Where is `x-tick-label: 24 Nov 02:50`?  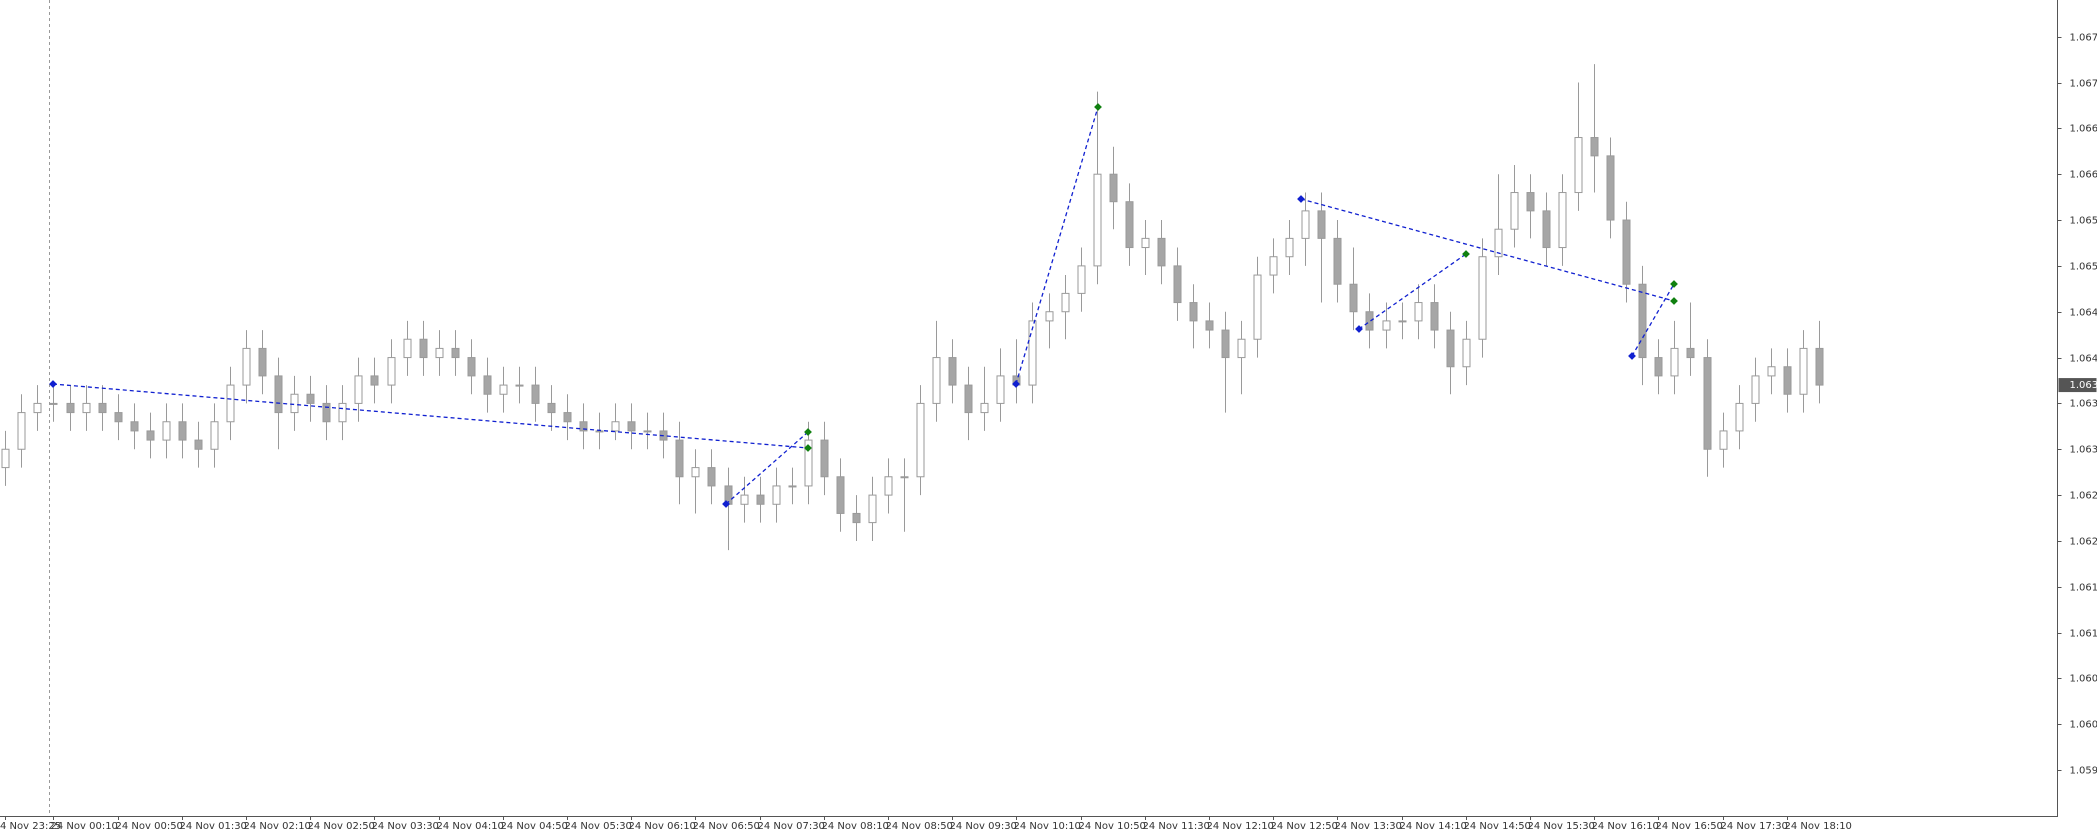
x-tick-label: 24 Nov 02:50 is located at coordinates (341, 826).